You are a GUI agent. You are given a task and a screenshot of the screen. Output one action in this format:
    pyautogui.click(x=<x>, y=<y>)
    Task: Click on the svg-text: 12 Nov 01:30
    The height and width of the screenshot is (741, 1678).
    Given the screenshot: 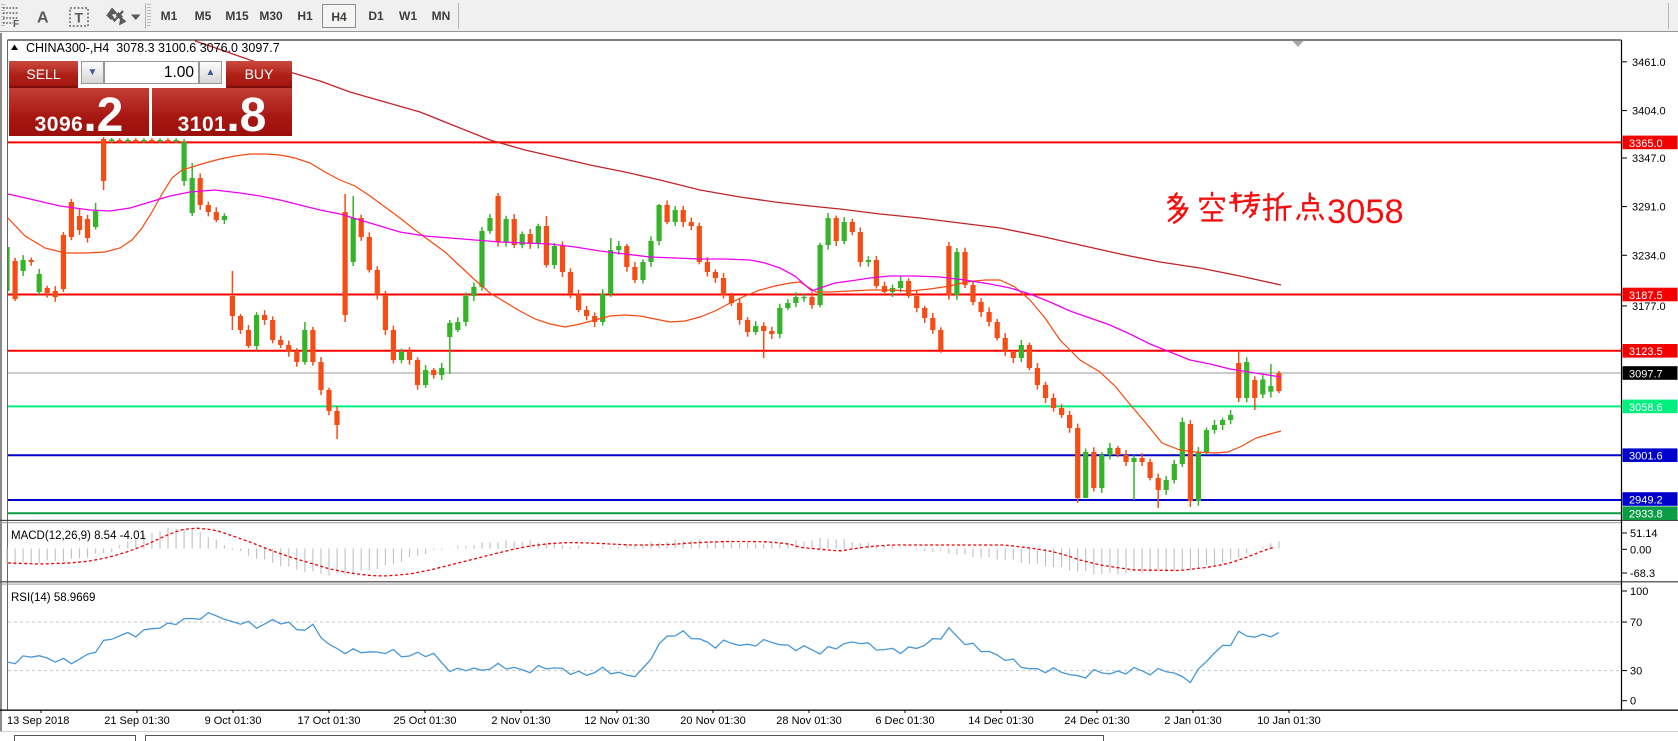 What is the action you would take?
    pyautogui.click(x=616, y=721)
    